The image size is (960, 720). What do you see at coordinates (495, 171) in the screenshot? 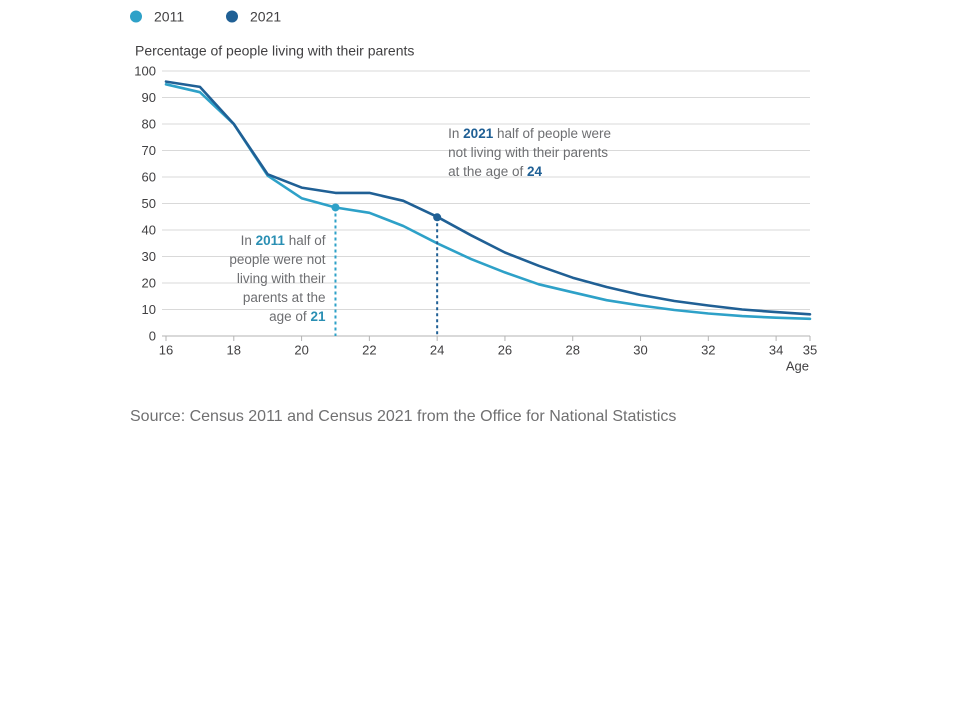
I see `annotation-text-2021-line-2: at the age of 24` at bounding box center [495, 171].